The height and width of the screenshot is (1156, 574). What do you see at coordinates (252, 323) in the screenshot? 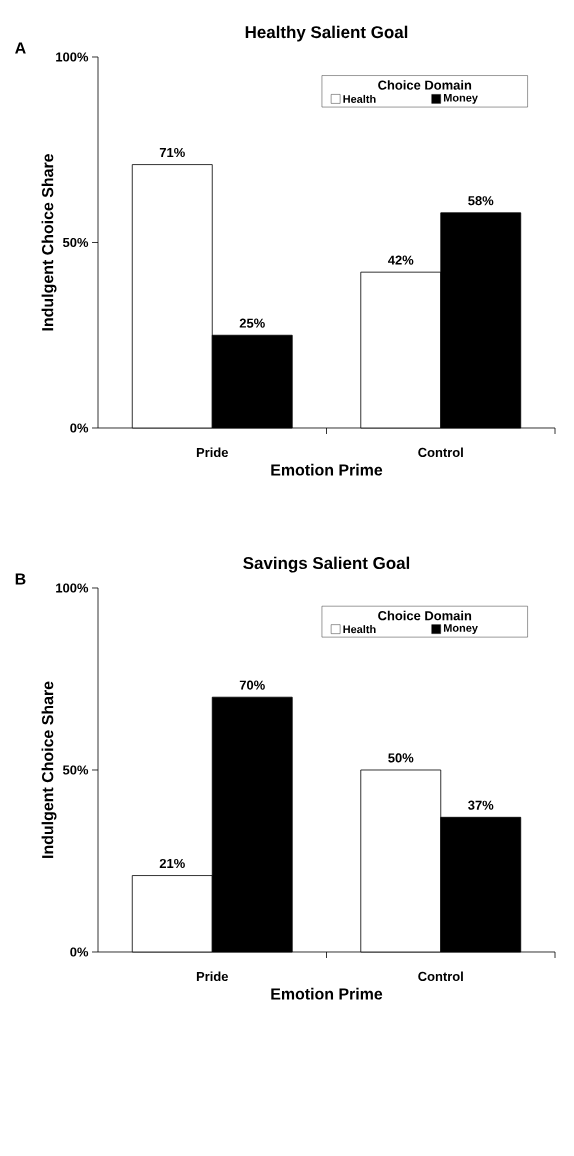
I see `data-label: 25%` at bounding box center [252, 323].